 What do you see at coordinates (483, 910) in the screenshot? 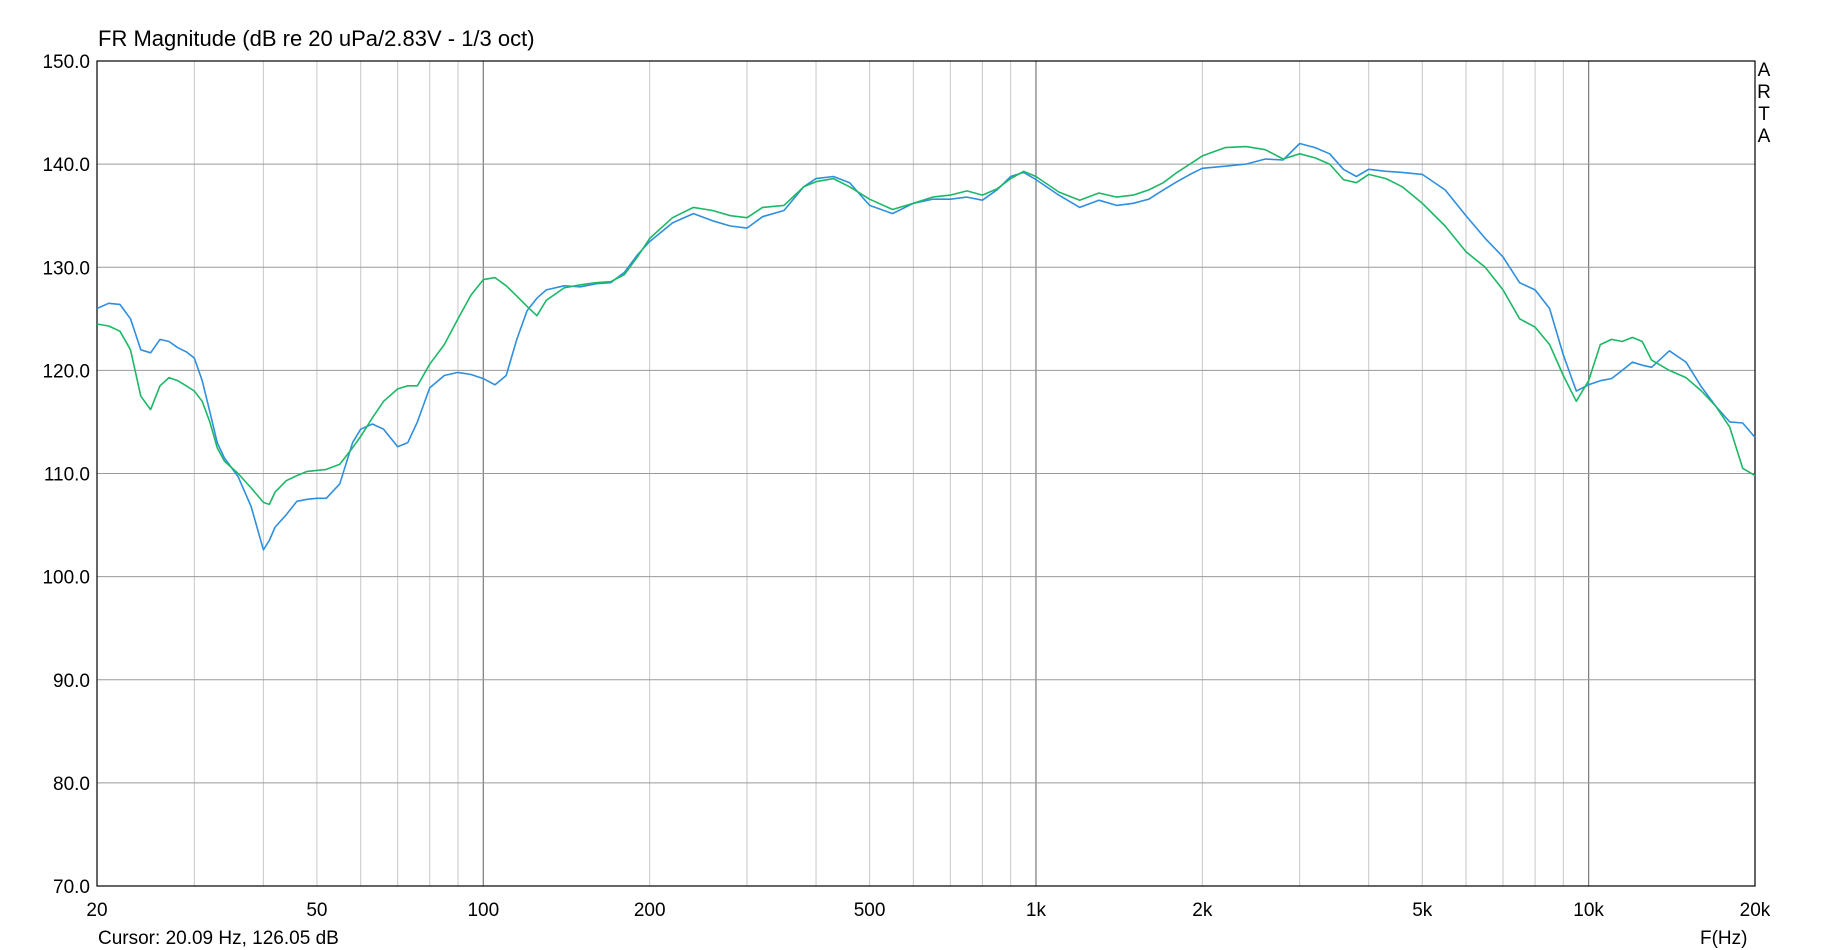
I see `x-tick-label: 100` at bounding box center [483, 910].